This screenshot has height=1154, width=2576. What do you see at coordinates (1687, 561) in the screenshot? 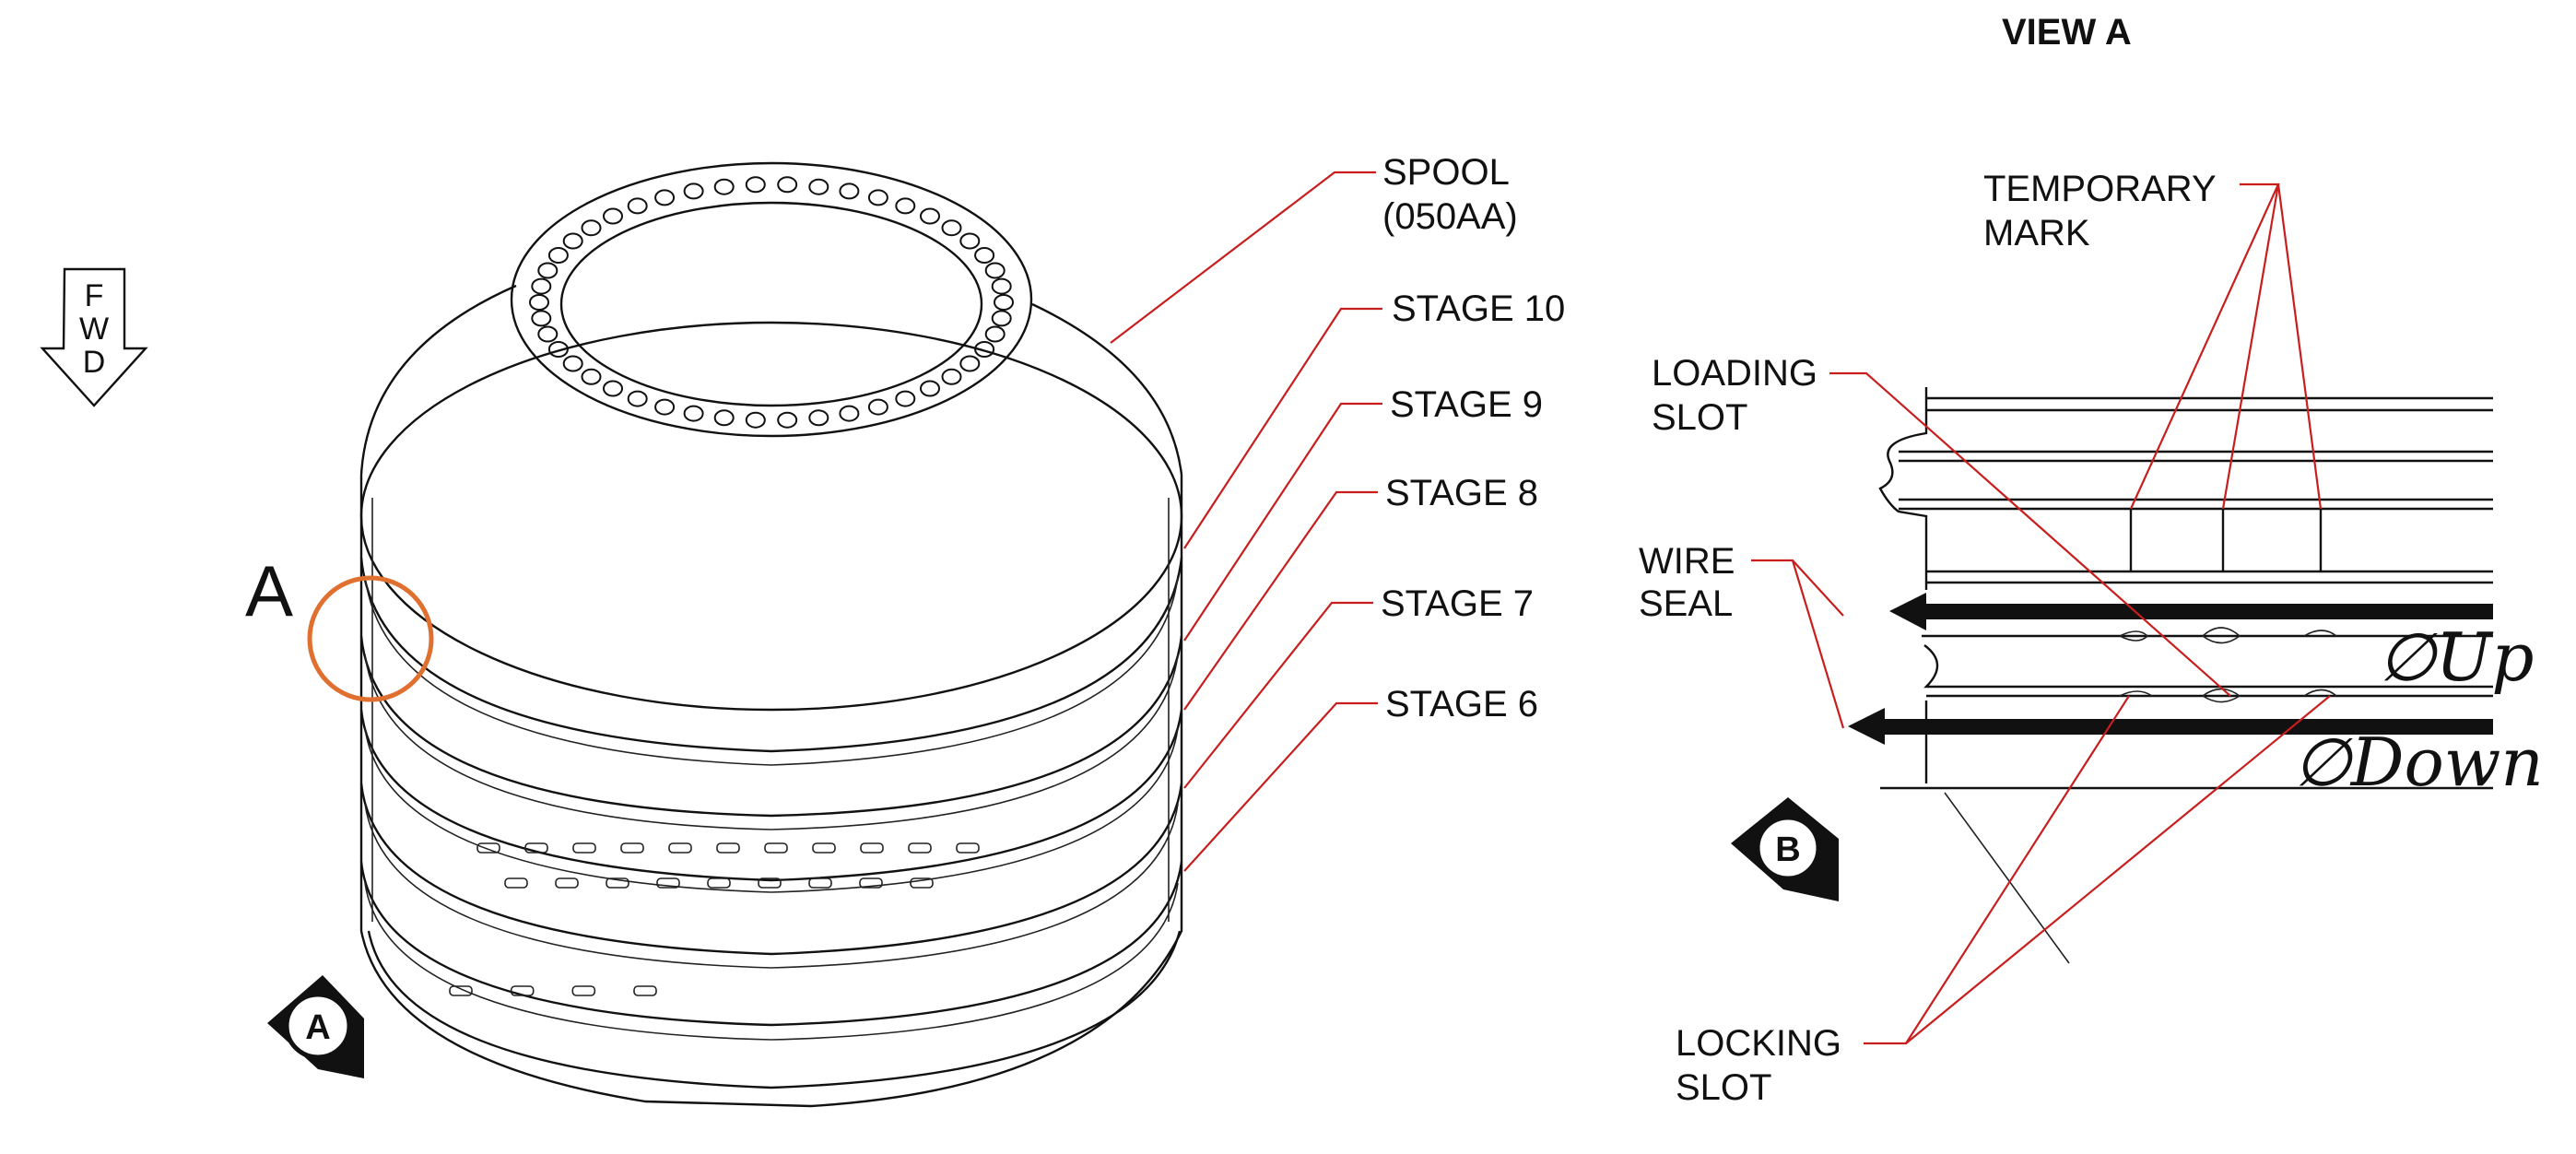
I see `label-wire-seal: WIRE` at bounding box center [1687, 561].